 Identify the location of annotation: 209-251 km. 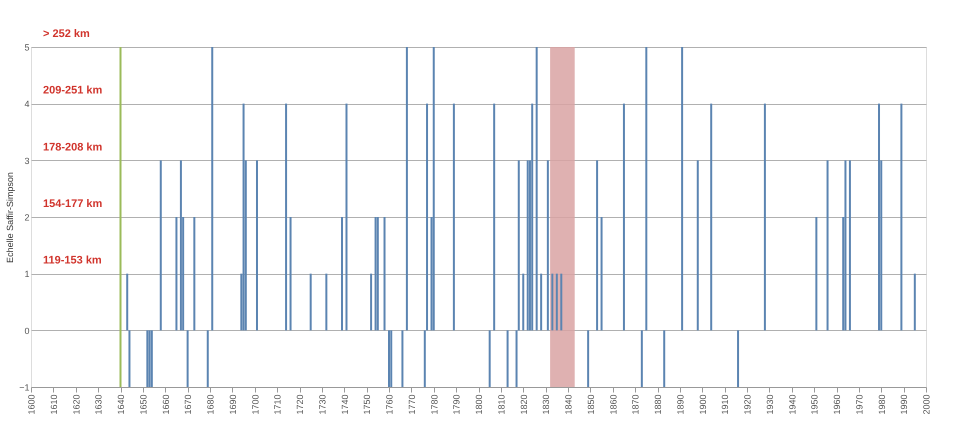
(73, 90).